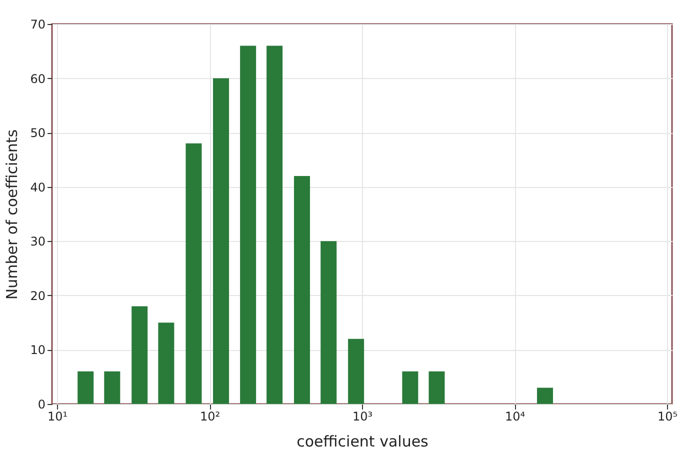 The height and width of the screenshot is (453, 694). I want to click on y-tick-label: 0, so click(42, 405).